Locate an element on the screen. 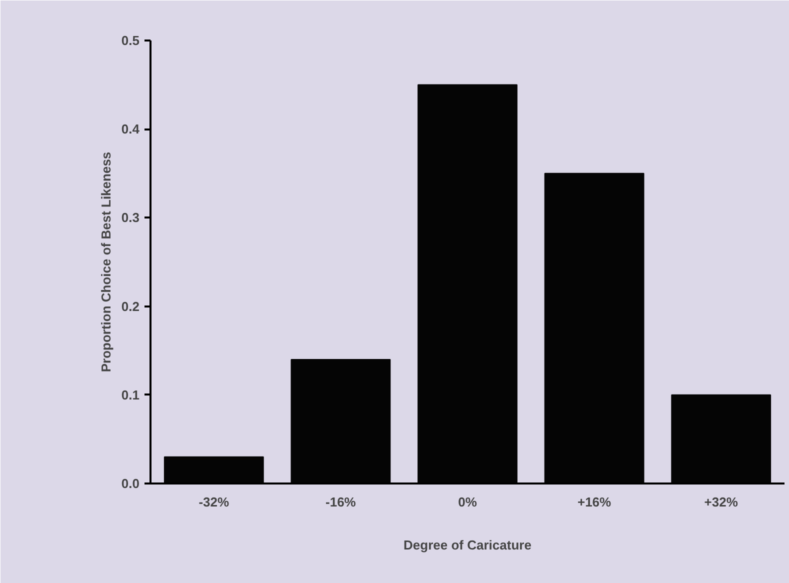  x-tick-label: -16% is located at coordinates (341, 502).